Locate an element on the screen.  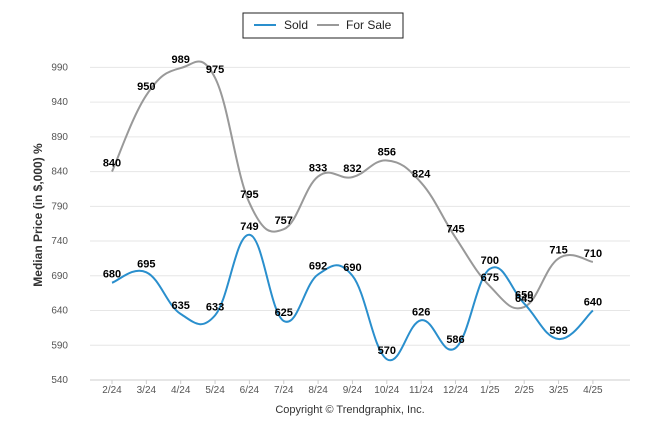
data-label-sold: 625 is located at coordinates (284, 313).